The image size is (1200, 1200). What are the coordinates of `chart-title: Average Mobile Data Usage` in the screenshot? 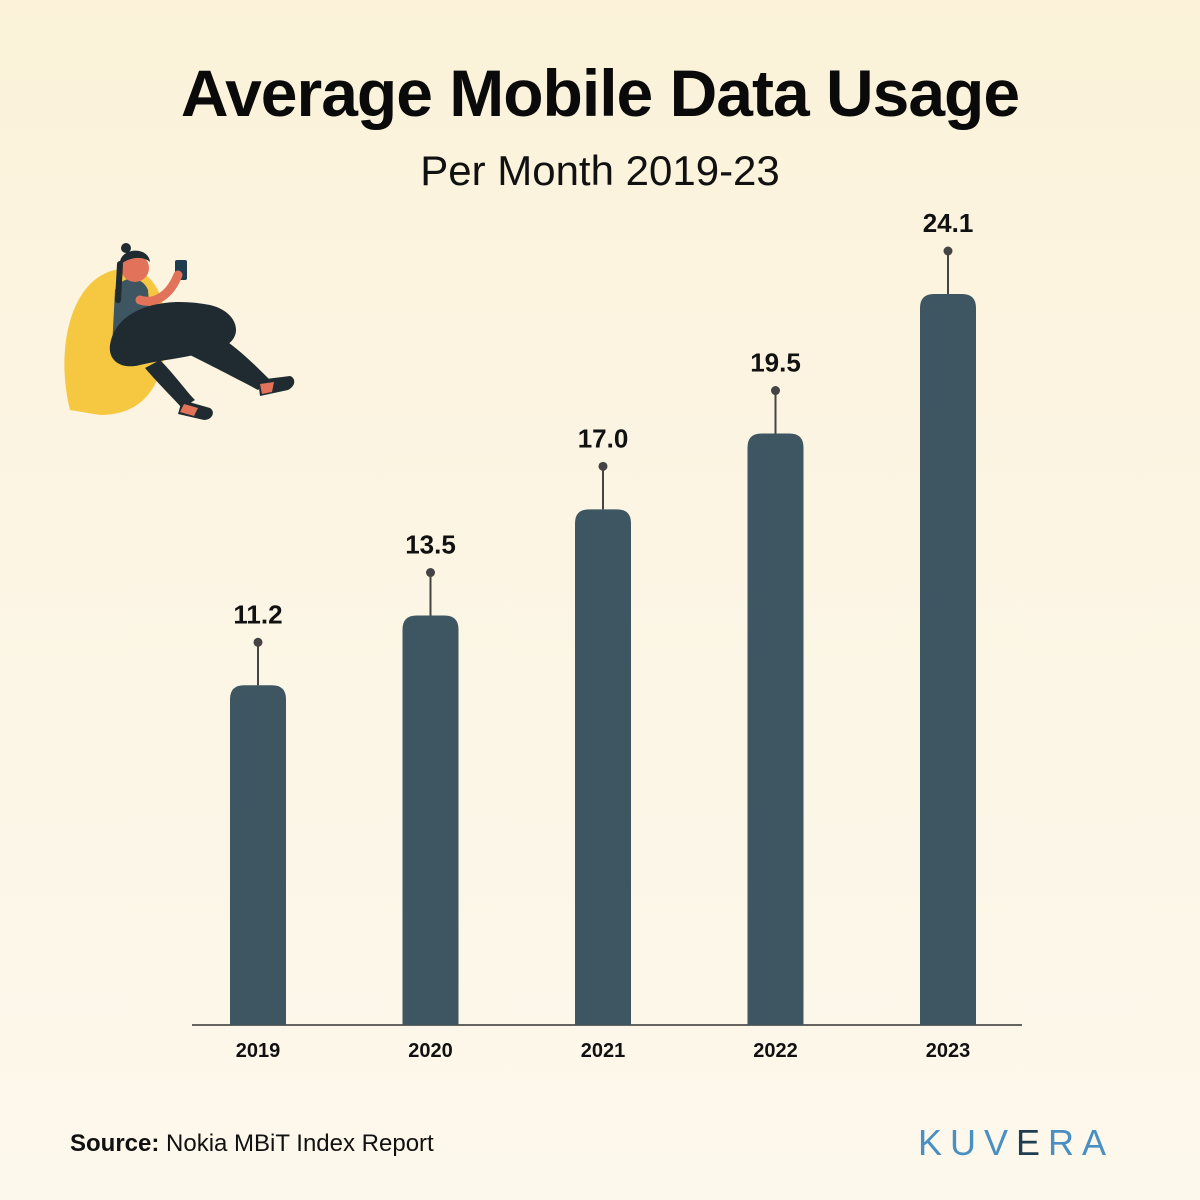 It's located at (600, 93).